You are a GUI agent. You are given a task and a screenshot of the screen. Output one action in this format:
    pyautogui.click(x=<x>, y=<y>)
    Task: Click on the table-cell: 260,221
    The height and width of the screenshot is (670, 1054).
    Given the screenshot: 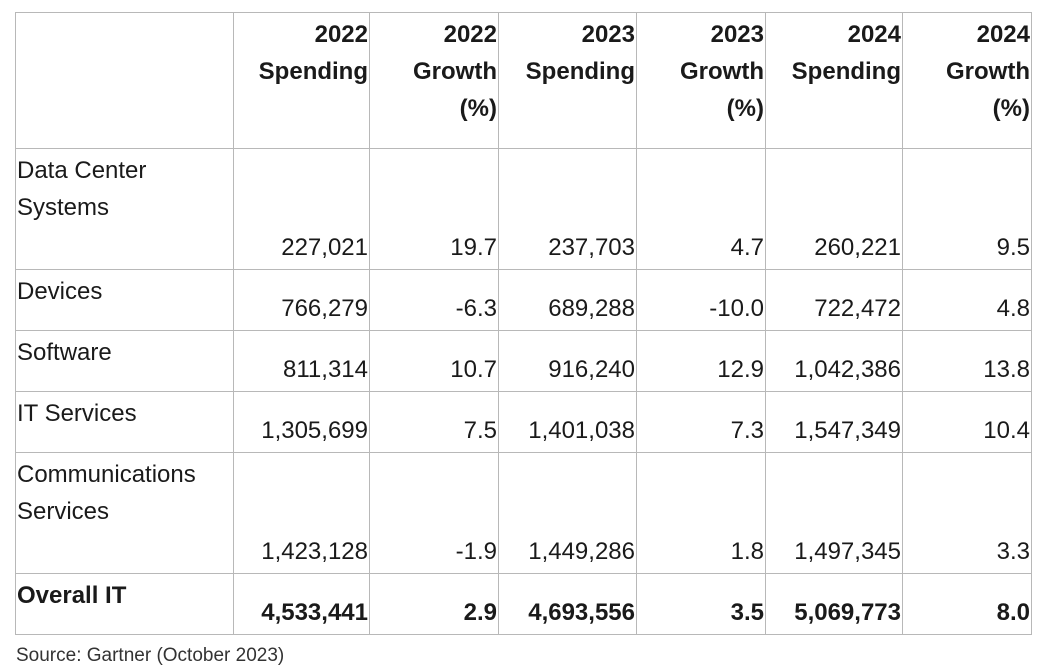 What is the action you would take?
    pyautogui.click(x=834, y=209)
    